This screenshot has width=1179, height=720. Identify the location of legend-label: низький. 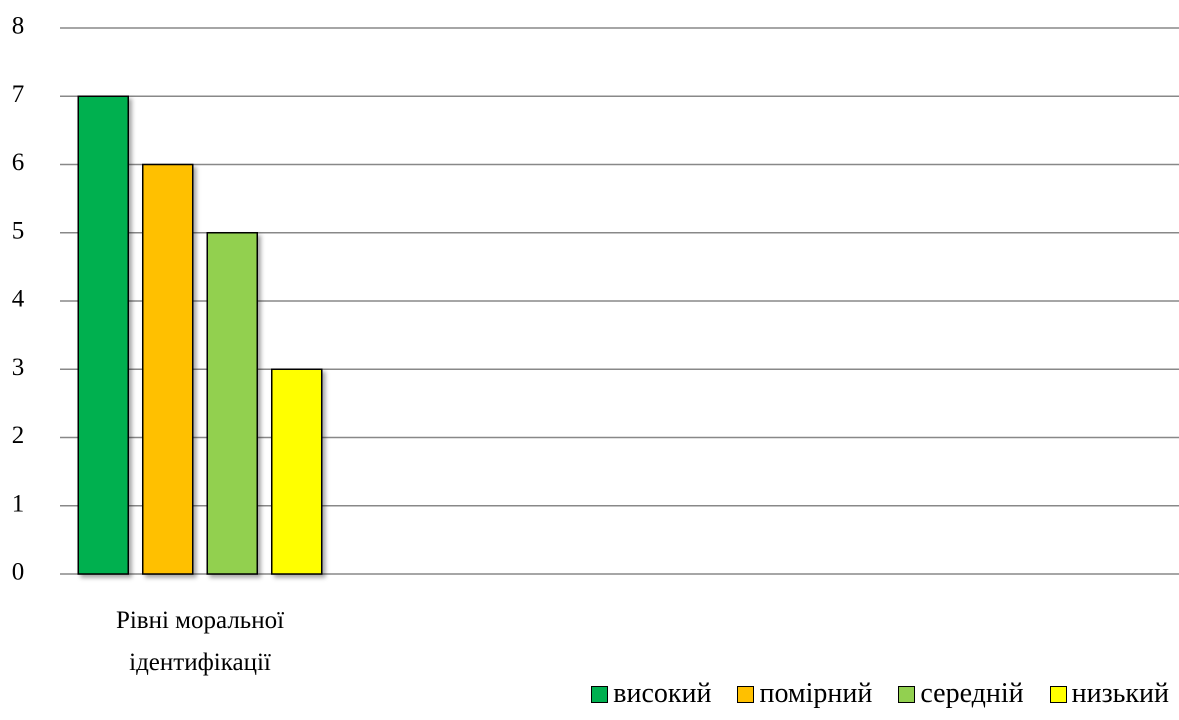
(1120, 693).